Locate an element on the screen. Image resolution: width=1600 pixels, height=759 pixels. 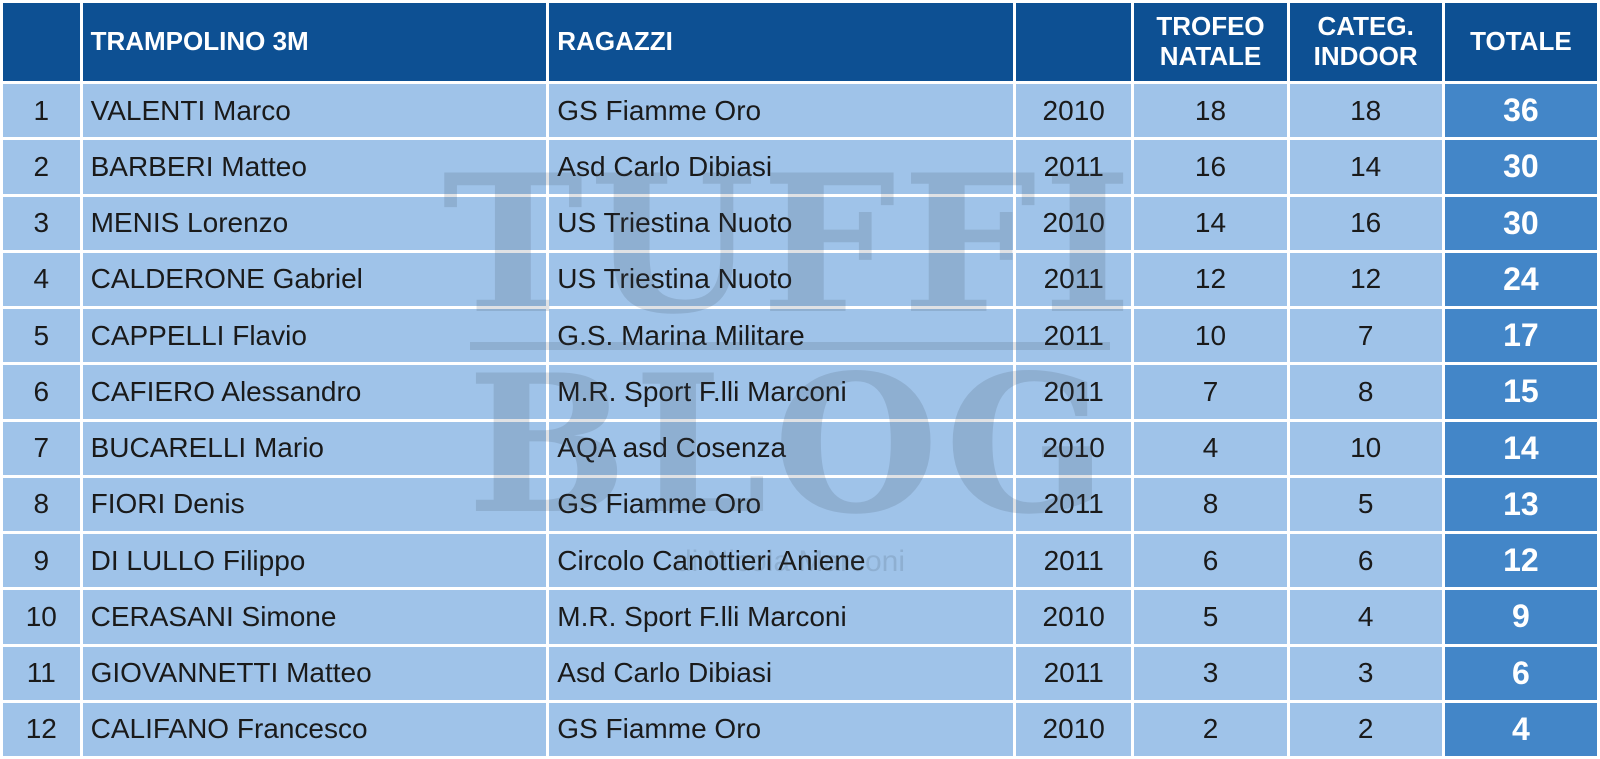
cell-trofeo-natale: 14 is located at coordinates (1210, 223).